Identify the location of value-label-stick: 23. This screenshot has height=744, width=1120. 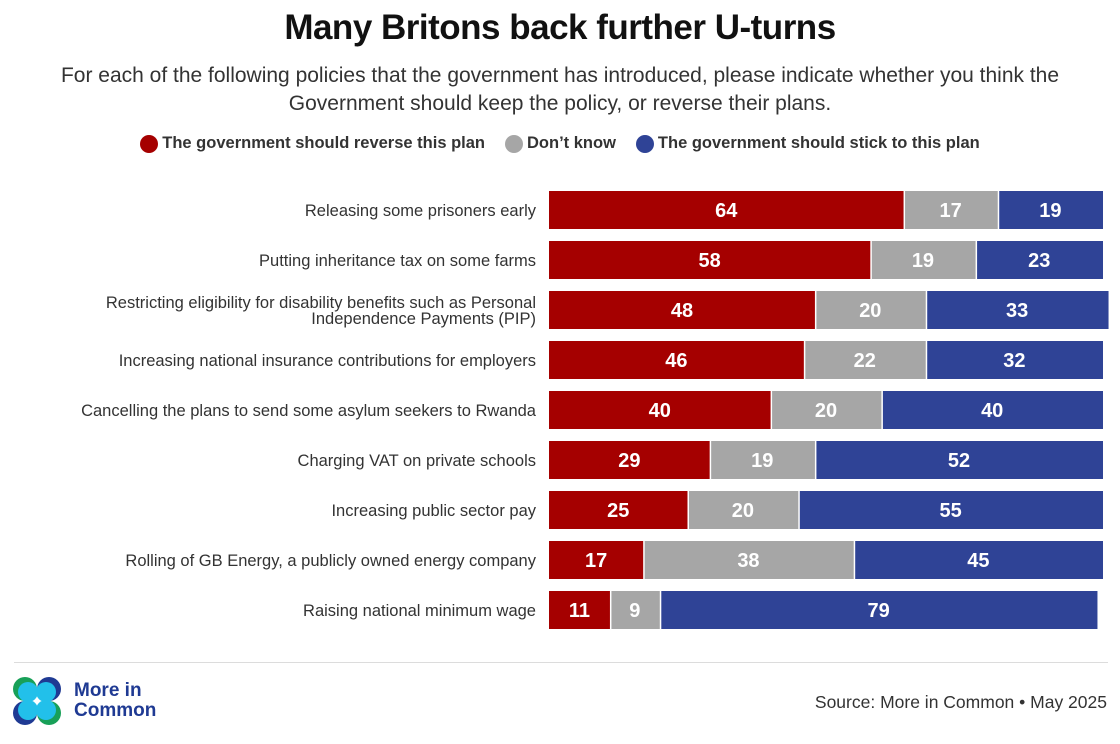
(1039, 261).